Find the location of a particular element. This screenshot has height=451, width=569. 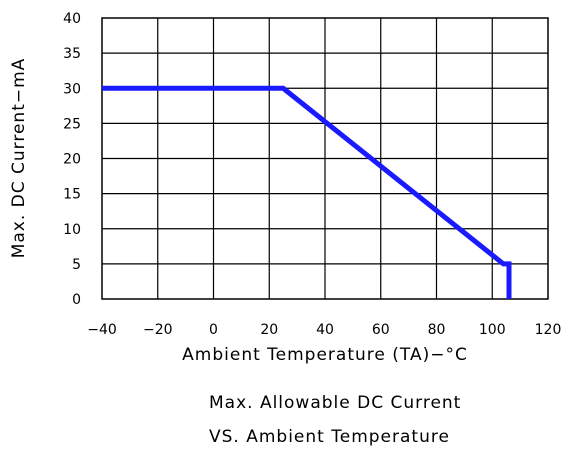

caption-line-2: VS. Ambient Temperature is located at coordinates (329, 437).